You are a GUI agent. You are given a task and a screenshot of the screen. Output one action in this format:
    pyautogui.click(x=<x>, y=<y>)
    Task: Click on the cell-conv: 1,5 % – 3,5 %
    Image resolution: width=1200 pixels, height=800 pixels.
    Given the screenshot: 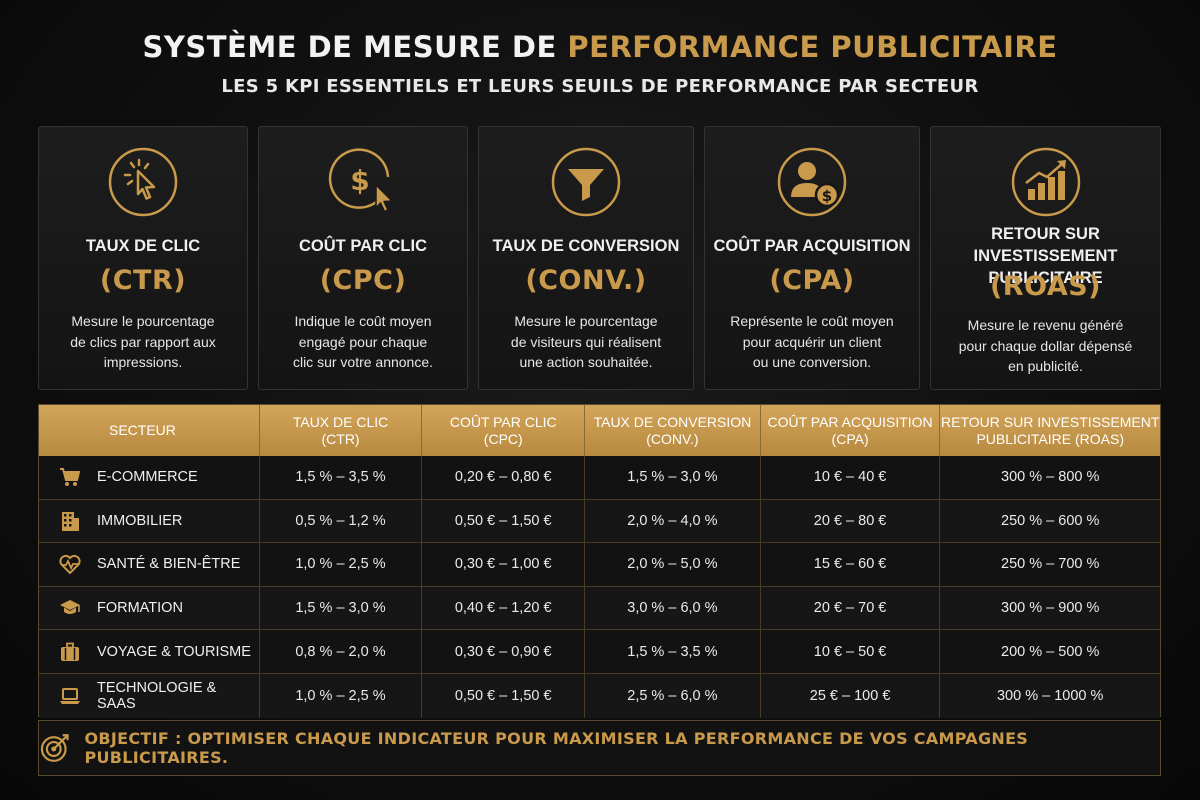 What is the action you would take?
    pyautogui.click(x=673, y=651)
    